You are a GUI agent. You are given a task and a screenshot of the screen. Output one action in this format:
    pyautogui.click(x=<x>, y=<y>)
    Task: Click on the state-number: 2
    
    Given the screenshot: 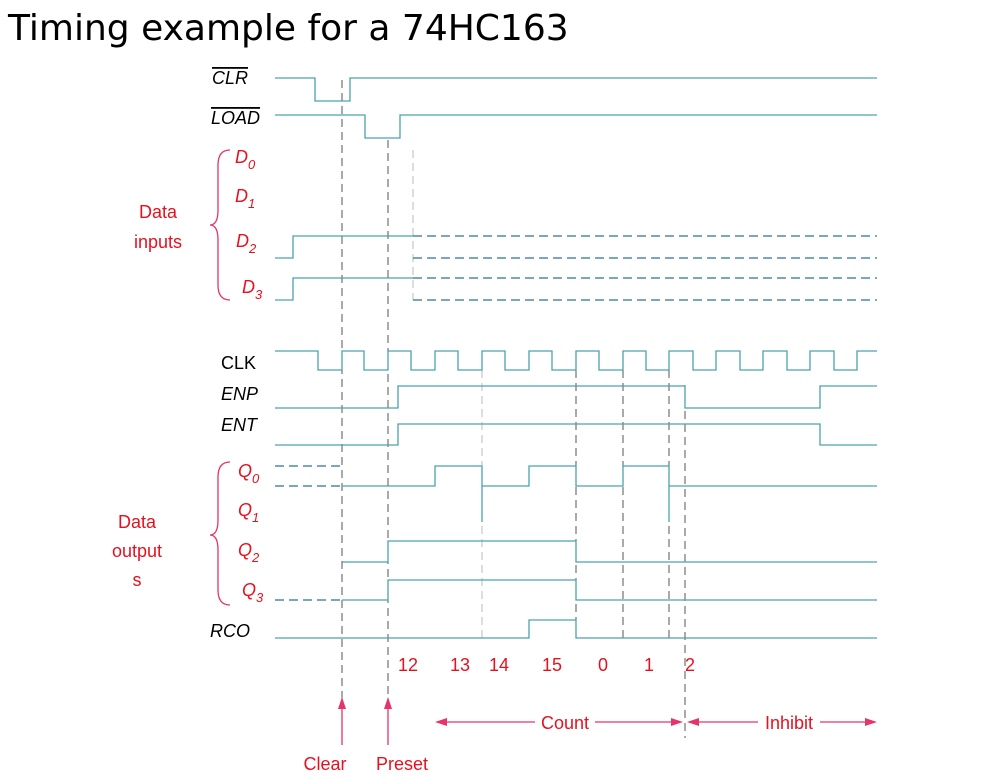 What is the action you would take?
    pyautogui.click(x=690, y=665)
    